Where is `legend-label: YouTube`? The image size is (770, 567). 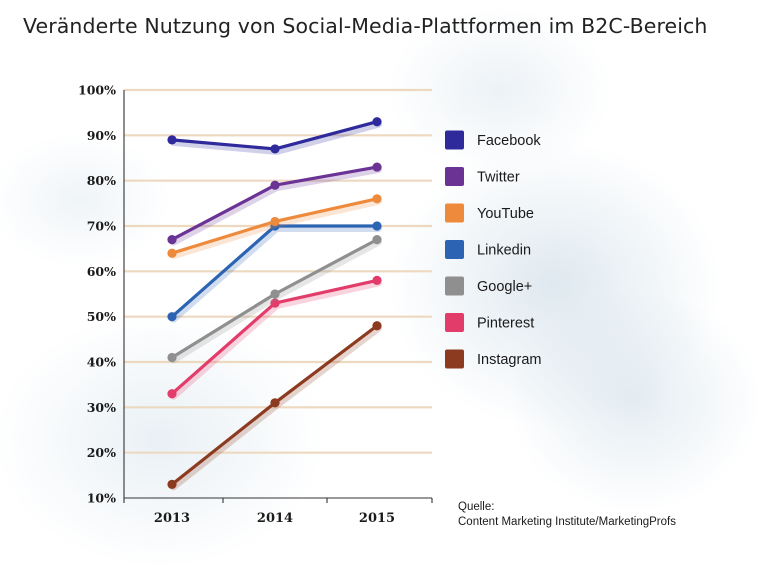
legend-label: YouTube is located at coordinates (505, 214).